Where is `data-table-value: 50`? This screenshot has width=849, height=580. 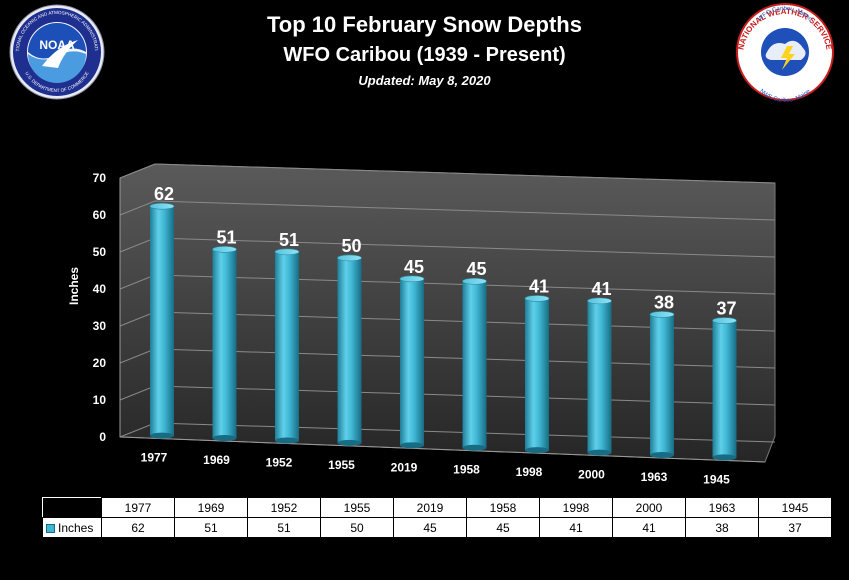
data-table-value: 50 is located at coordinates (357, 527).